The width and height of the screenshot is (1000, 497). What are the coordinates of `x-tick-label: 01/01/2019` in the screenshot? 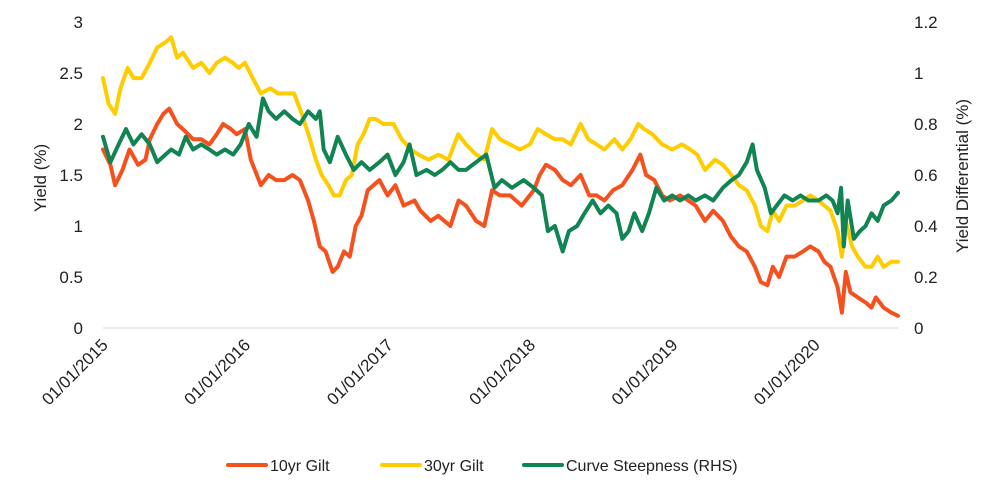 It's located at (645, 372).